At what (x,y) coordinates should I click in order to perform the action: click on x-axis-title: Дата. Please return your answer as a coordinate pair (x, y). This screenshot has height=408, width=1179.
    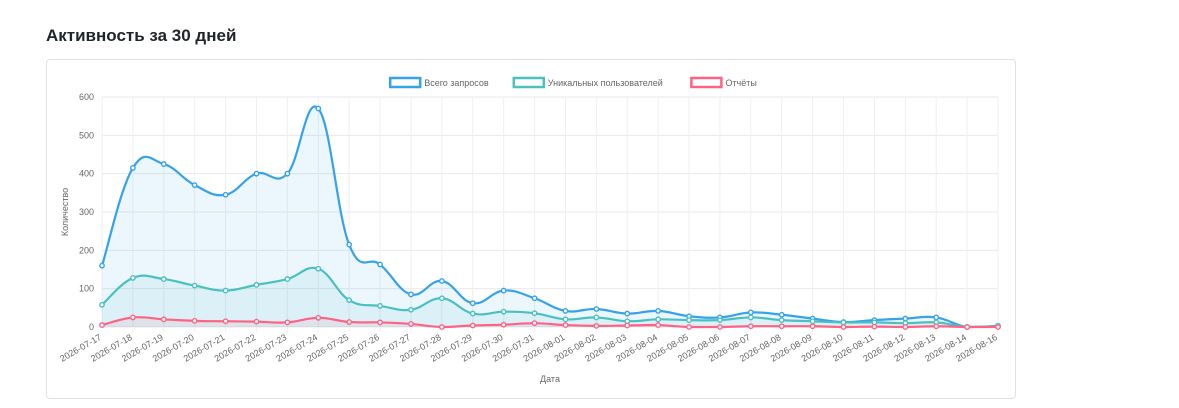
    Looking at the image, I should click on (550, 379).